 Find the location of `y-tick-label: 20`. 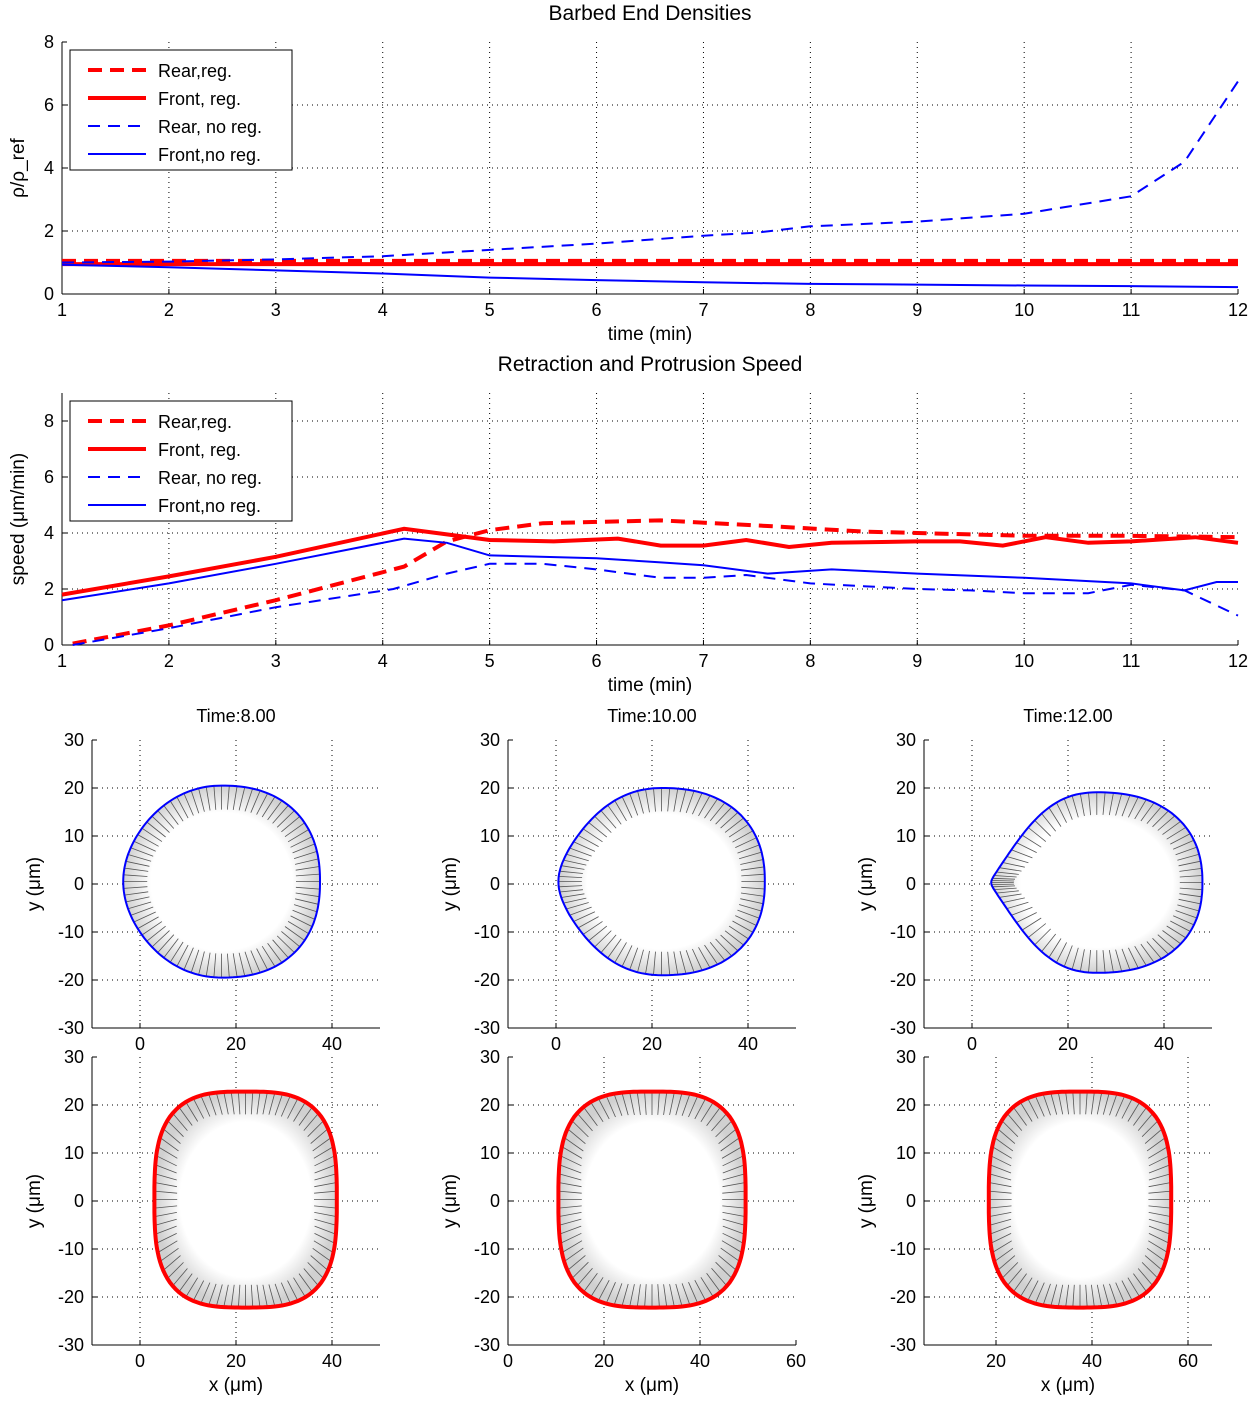

y-tick-label: 20 is located at coordinates (74, 1105).